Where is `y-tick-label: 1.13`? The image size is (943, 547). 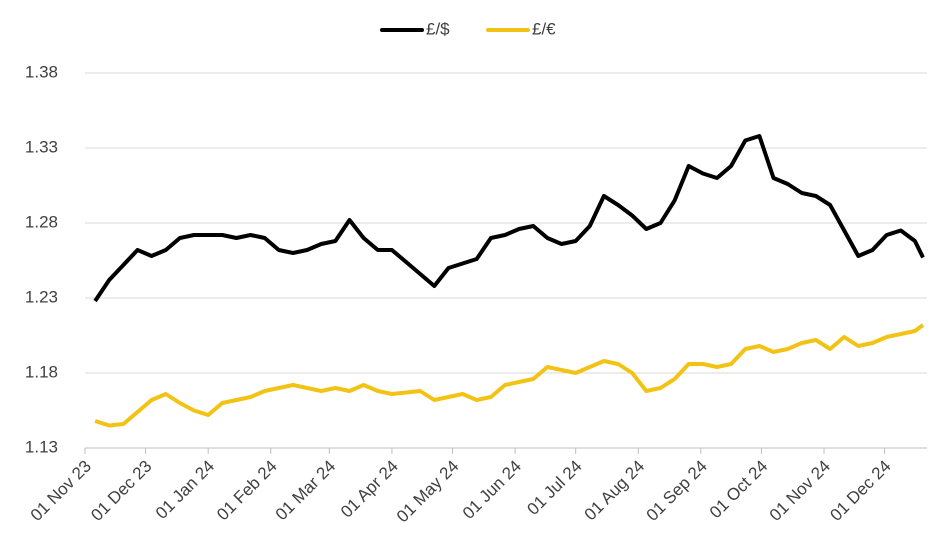 y-tick-label: 1.13 is located at coordinates (41, 446).